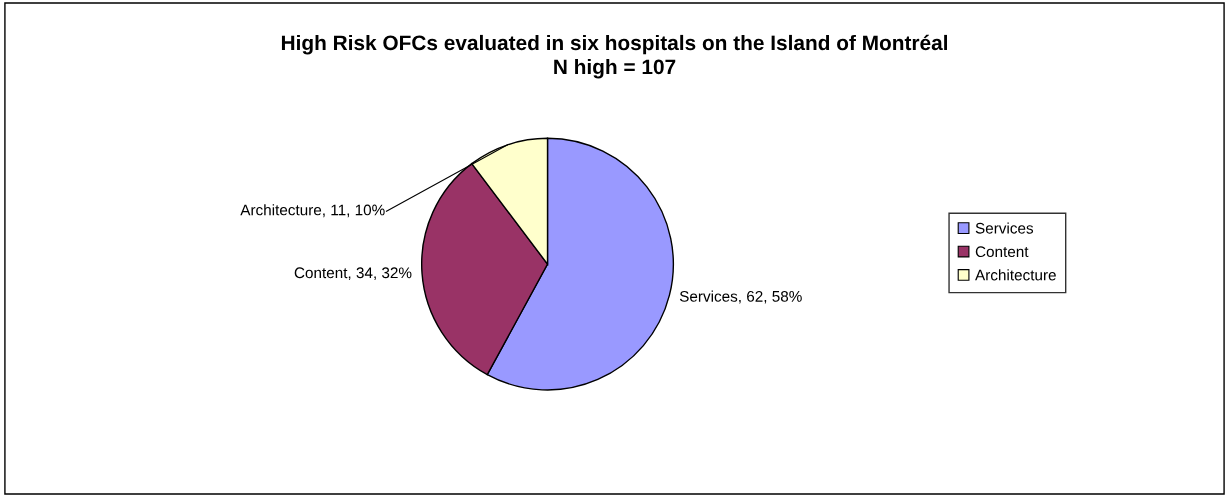 The height and width of the screenshot is (496, 1229). Describe the element at coordinates (1004, 228) in the screenshot. I see `legend-label: Services` at that location.